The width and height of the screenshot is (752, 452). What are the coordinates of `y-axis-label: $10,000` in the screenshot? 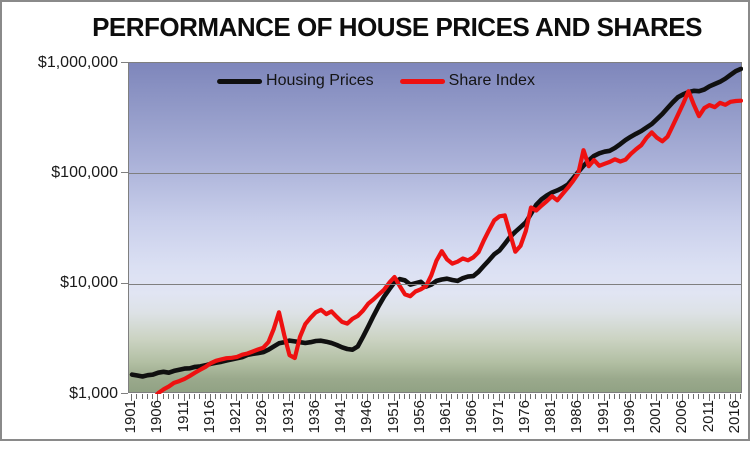 It's located at (89, 282).